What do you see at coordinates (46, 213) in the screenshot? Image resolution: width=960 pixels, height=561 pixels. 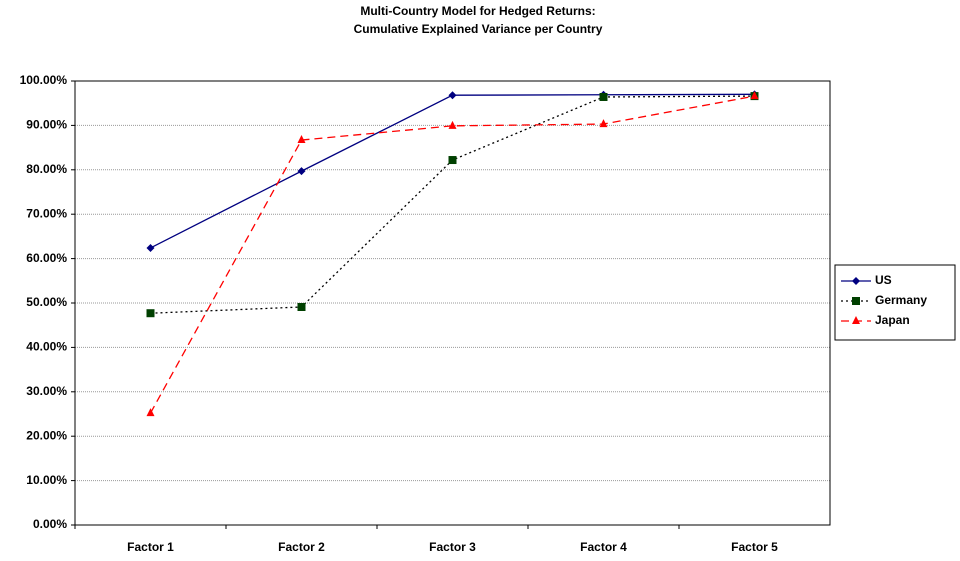 I see `y-tick-label: 70.00%` at bounding box center [46, 213].